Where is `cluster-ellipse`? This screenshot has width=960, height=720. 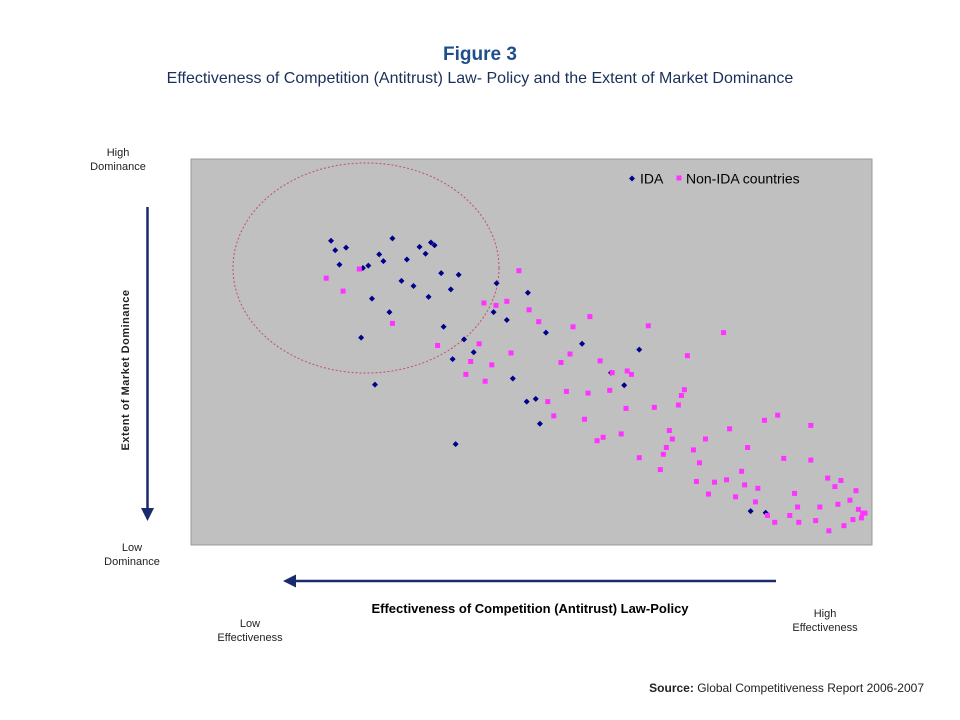 cluster-ellipse is located at coordinates (366, 268).